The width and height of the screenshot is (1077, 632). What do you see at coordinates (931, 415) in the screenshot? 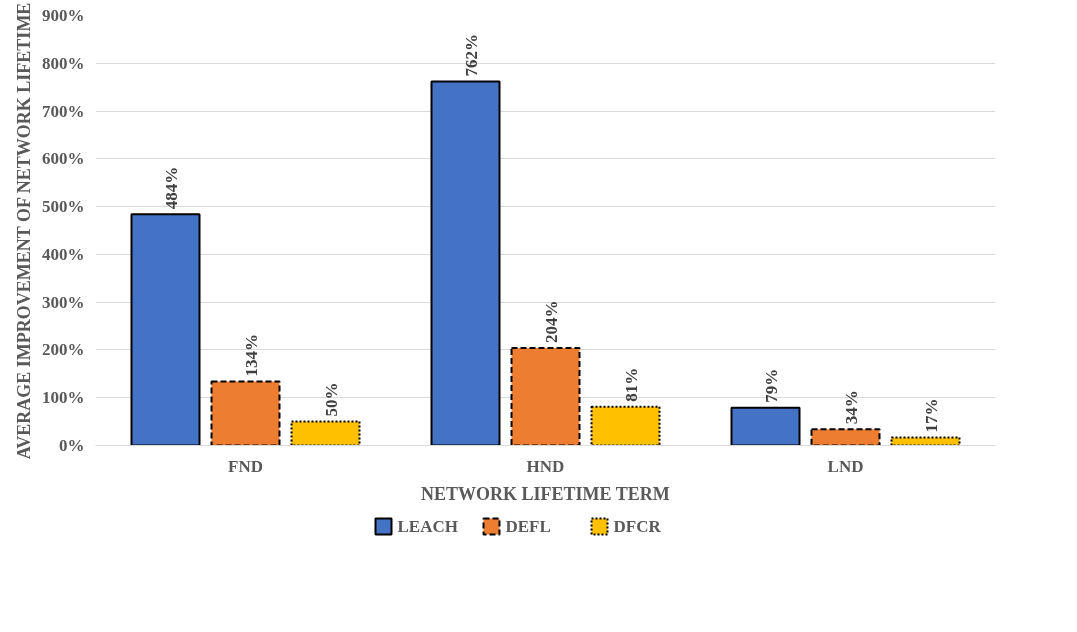
I see `data-label: 17%` at bounding box center [931, 415].